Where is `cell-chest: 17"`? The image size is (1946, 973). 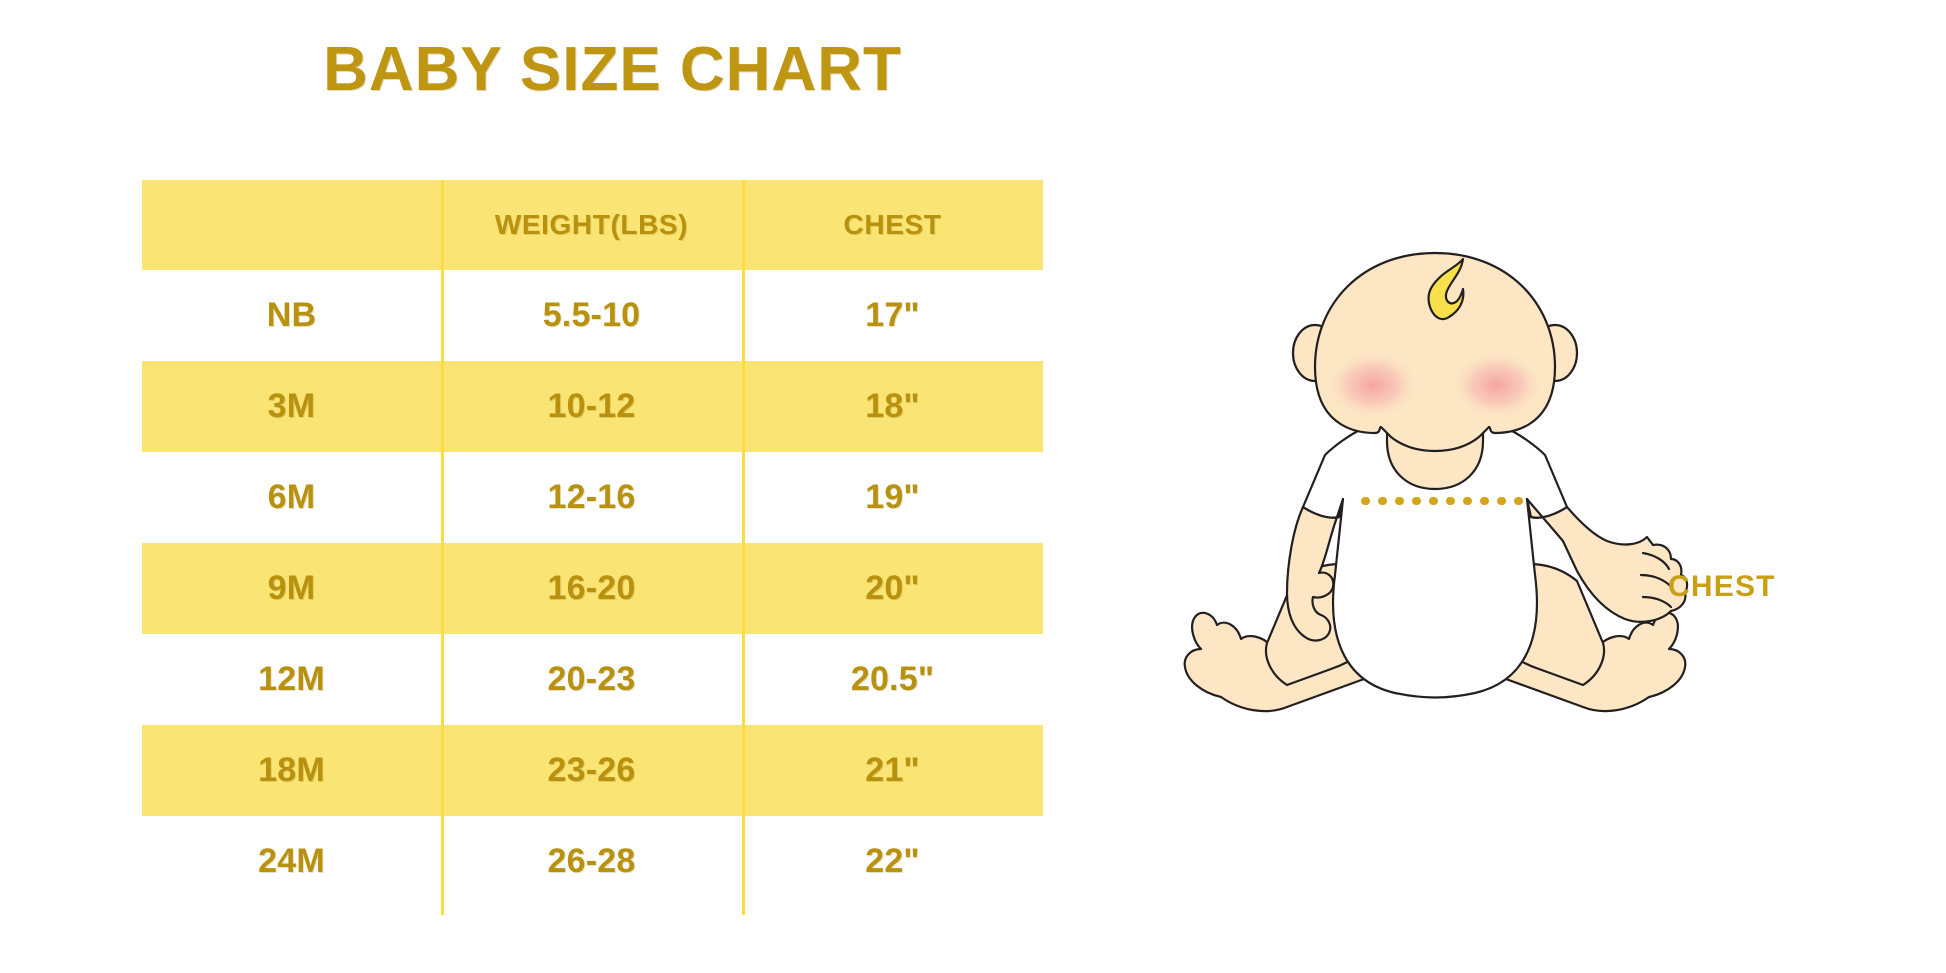 cell-chest: 17" is located at coordinates (892, 315).